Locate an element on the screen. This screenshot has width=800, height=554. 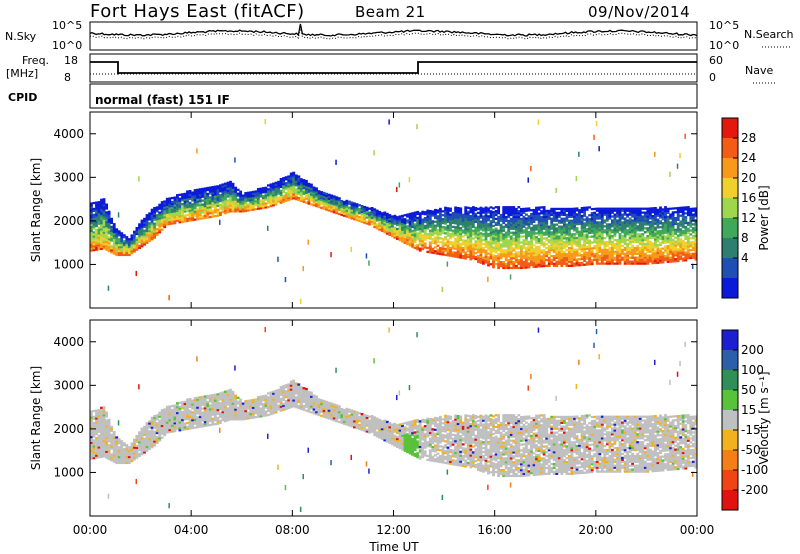
colorbar-tick-label: 24 is located at coordinates (748, 158).